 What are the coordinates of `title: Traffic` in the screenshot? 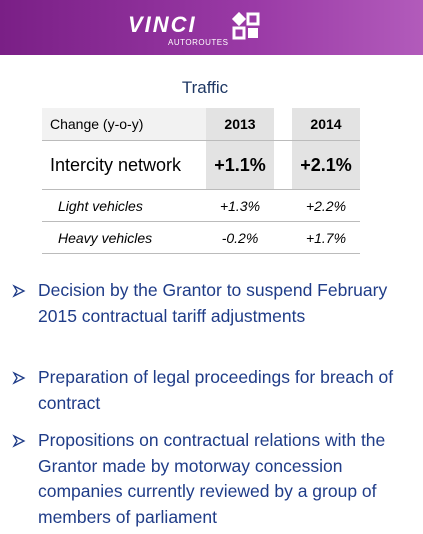 It's located at (205, 87).